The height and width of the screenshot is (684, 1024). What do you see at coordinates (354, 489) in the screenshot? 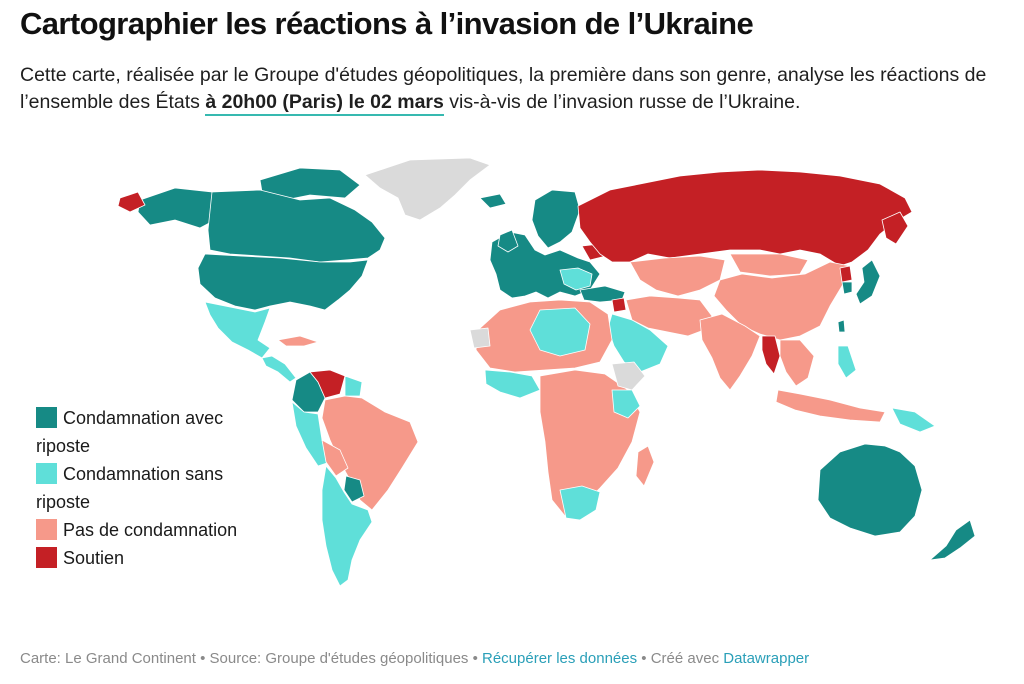
I see `region-paraguay` at bounding box center [354, 489].